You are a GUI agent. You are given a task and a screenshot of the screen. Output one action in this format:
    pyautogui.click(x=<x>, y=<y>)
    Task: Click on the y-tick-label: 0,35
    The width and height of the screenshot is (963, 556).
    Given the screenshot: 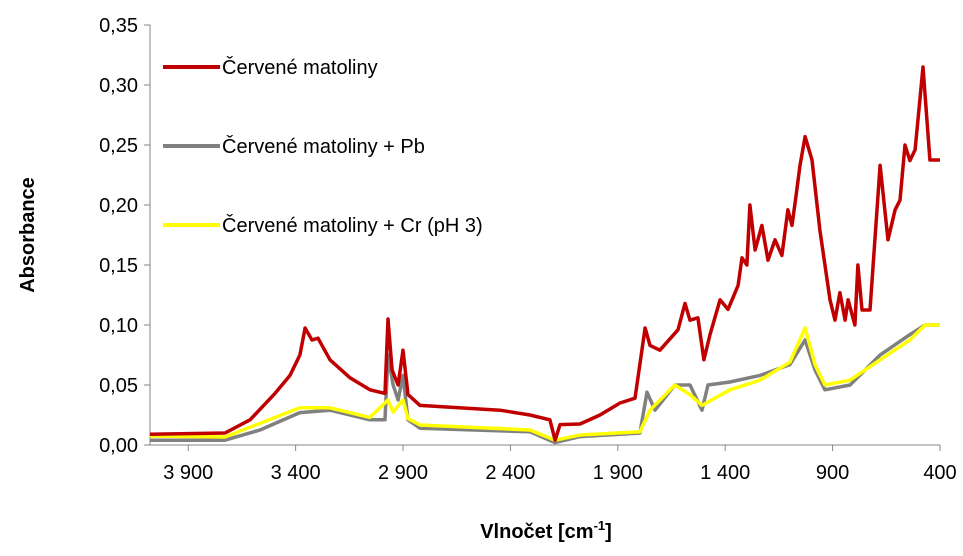 What is the action you would take?
    pyautogui.click(x=118, y=26)
    